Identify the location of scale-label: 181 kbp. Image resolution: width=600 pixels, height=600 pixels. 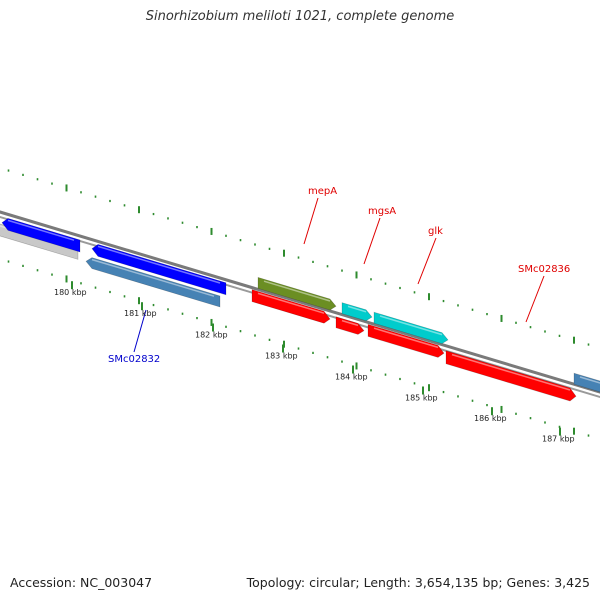
(140, 313).